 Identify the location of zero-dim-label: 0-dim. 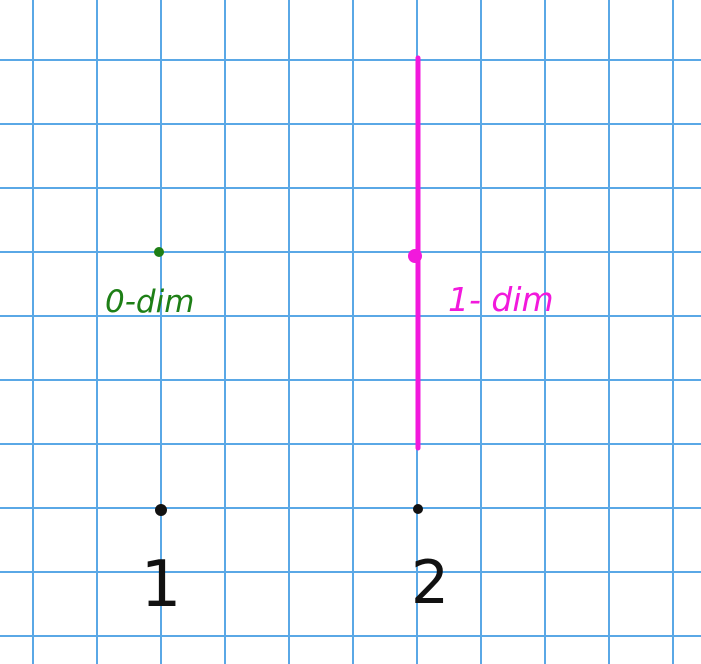
(149, 302).